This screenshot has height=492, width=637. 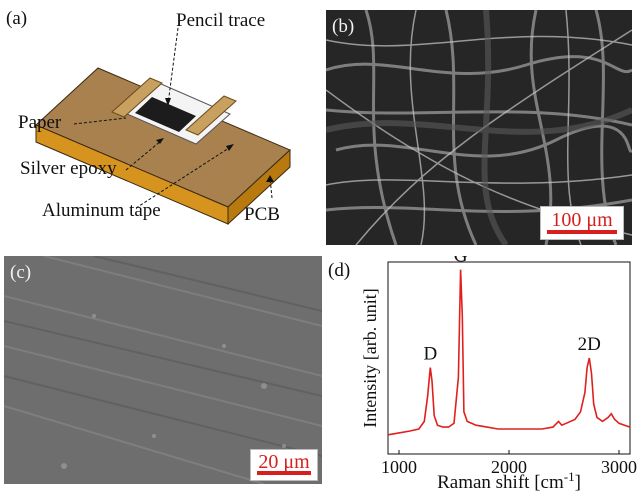 I want to click on scale-bar-b-label: 100 μm, so click(x=582, y=220).